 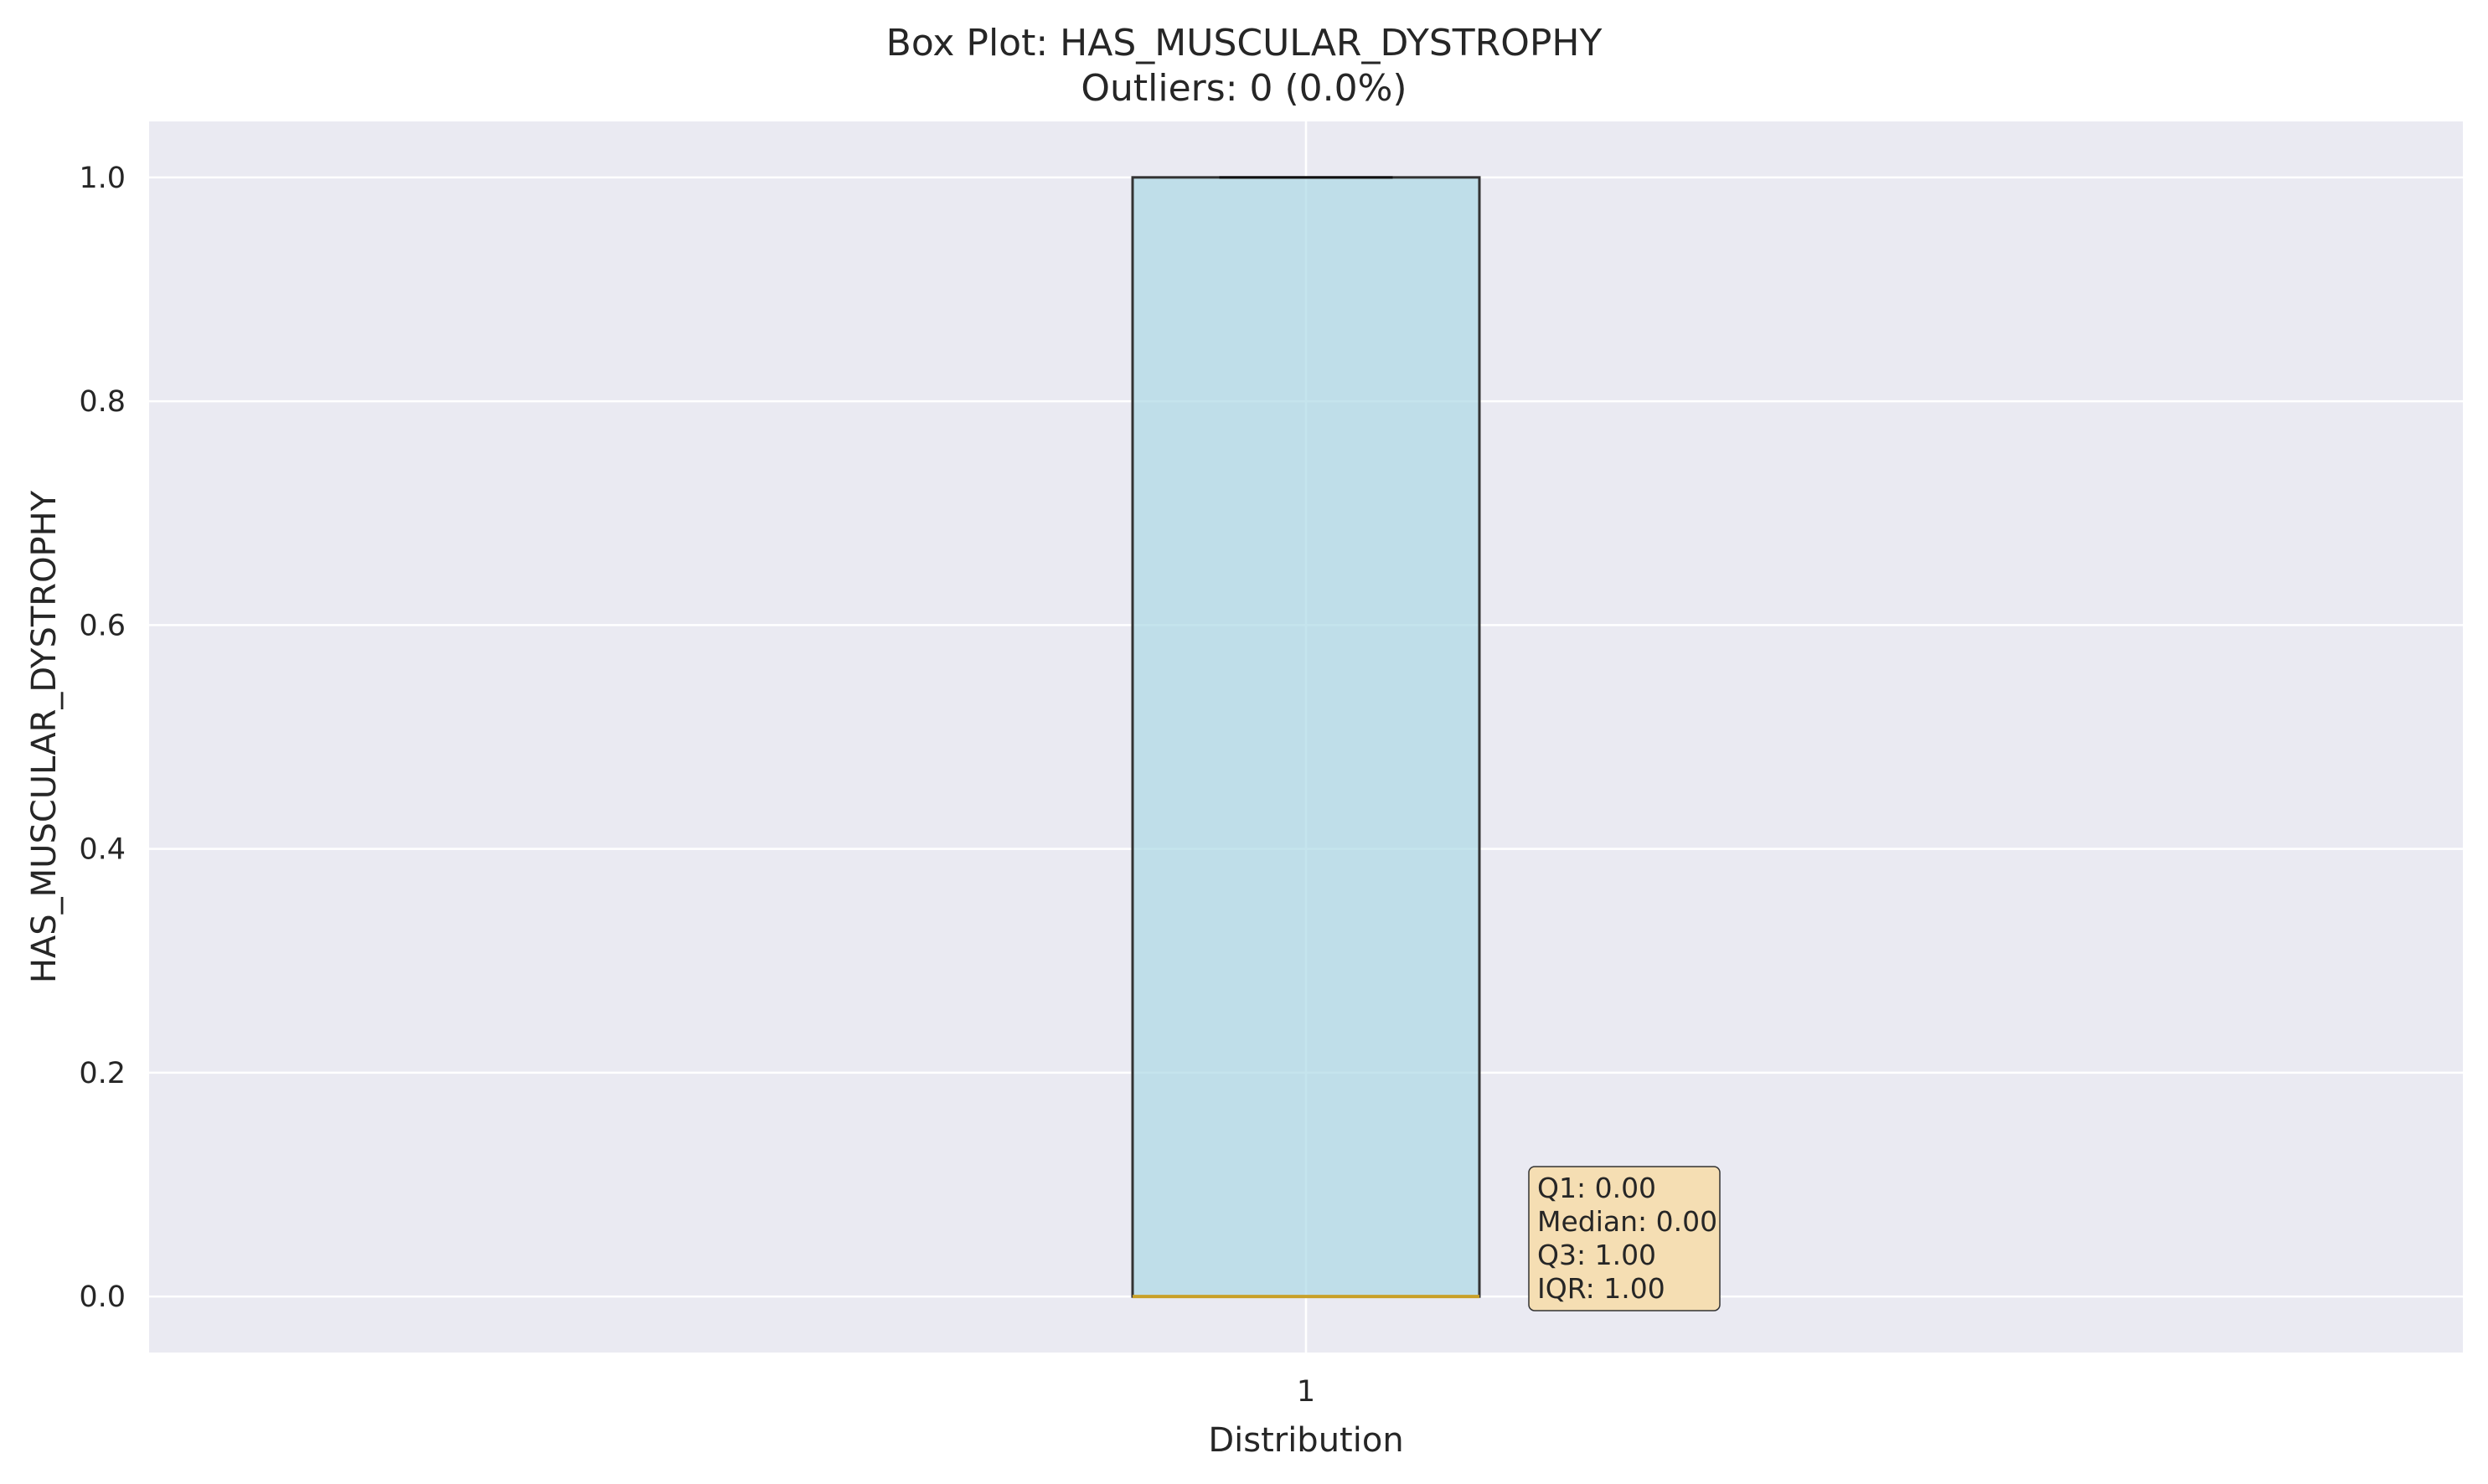 I want to click on y-axis-ticks: 0.0 0.2 0.4 0.6 0.8 1.0, so click(x=102, y=738).